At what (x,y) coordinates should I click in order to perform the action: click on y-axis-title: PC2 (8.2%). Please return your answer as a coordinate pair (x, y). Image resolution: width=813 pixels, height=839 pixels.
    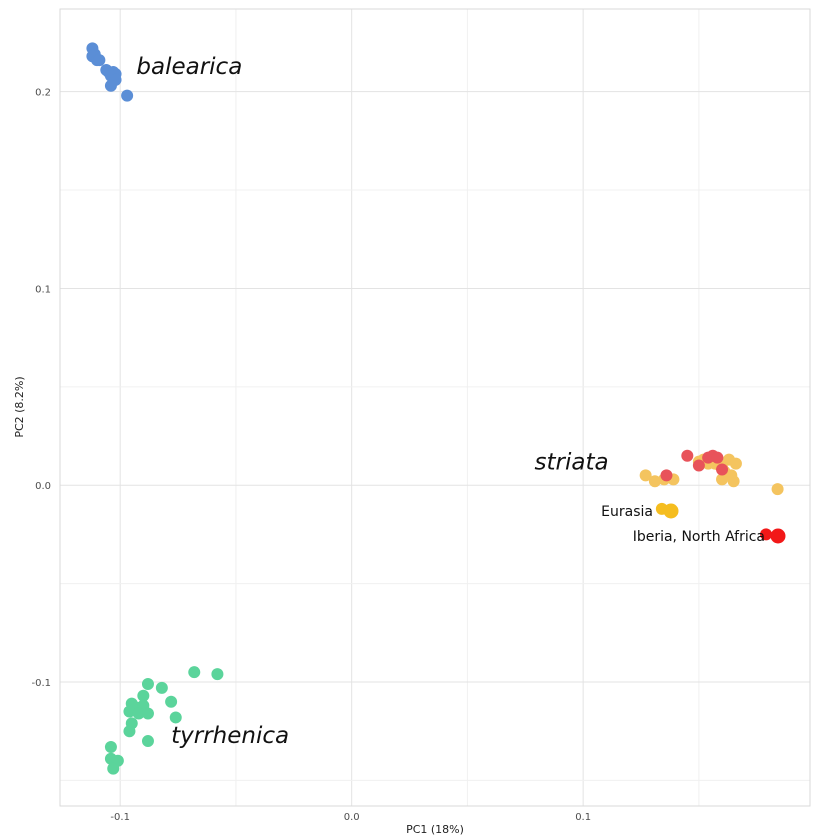
    Looking at the image, I should click on (19, 406).